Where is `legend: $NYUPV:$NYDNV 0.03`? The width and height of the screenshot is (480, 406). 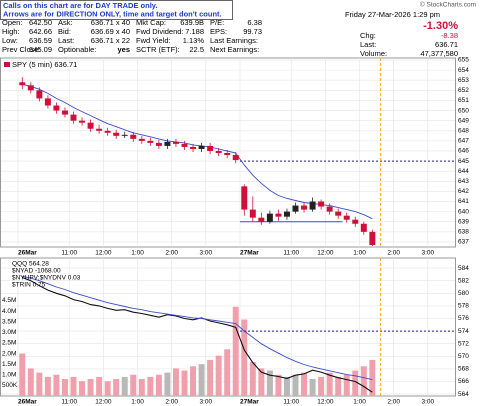
legend: $NYUPV:$NYDNV 0.03 is located at coordinates (46, 278).